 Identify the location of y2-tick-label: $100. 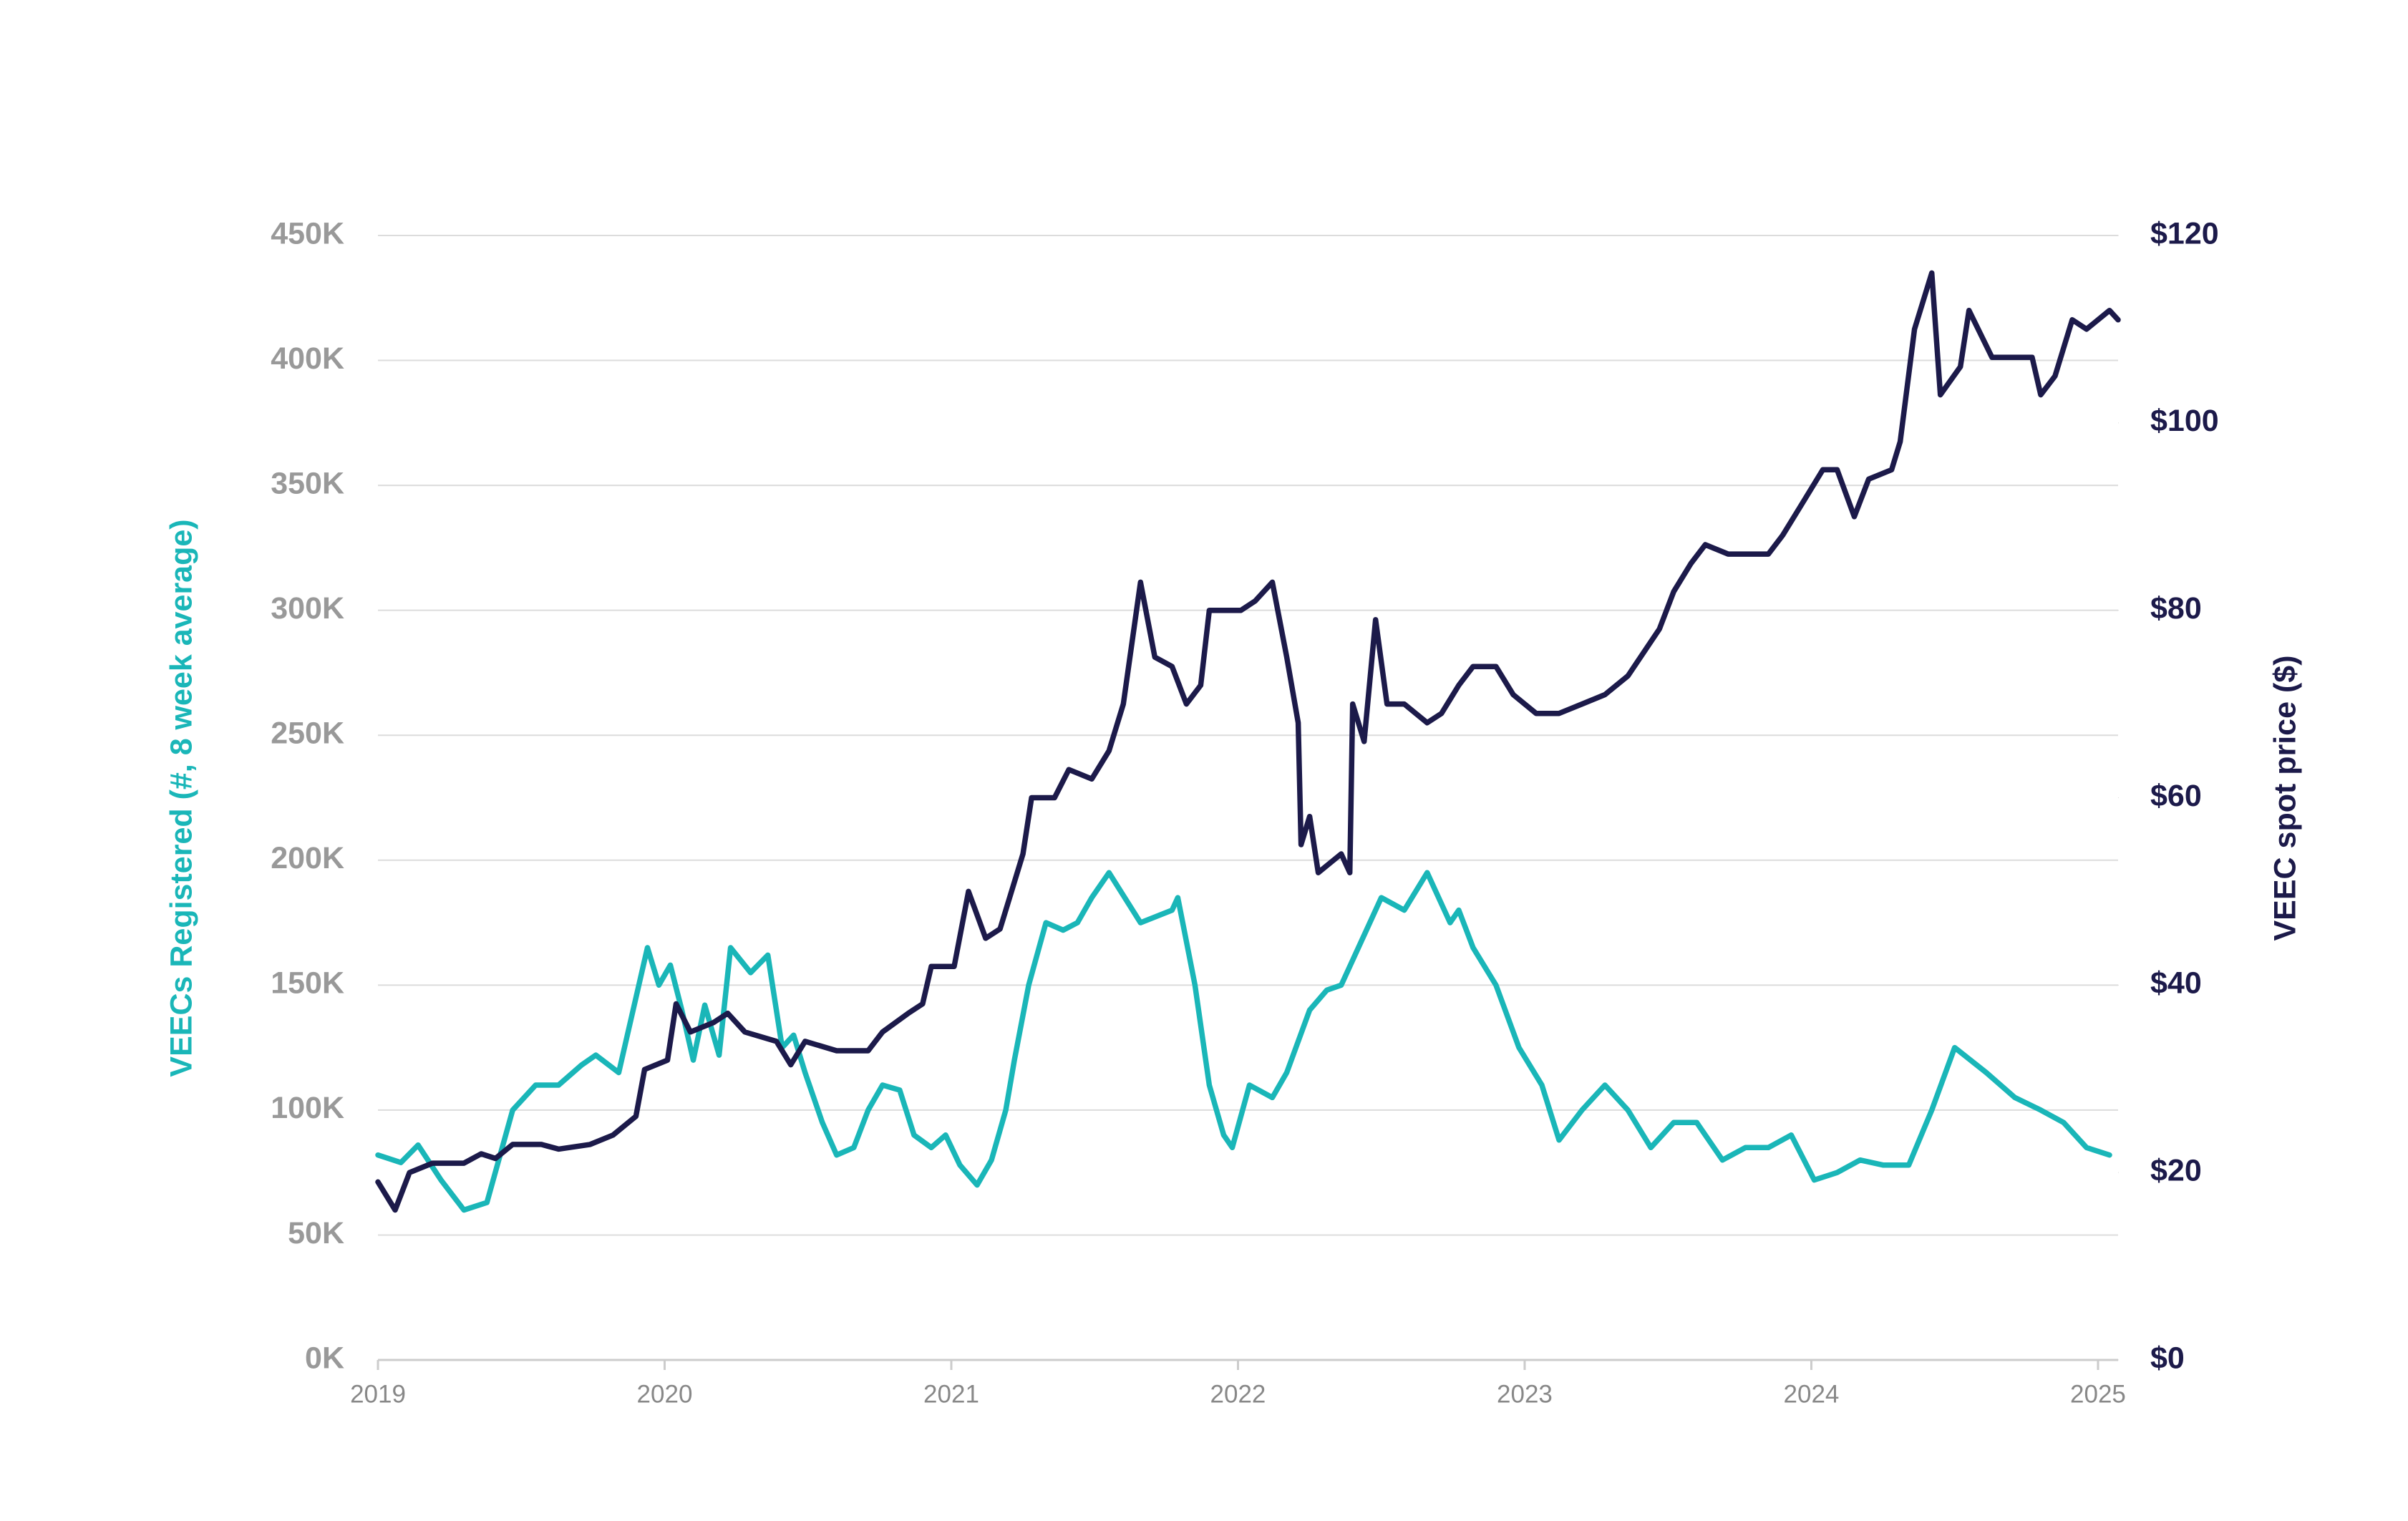
(2185, 421).